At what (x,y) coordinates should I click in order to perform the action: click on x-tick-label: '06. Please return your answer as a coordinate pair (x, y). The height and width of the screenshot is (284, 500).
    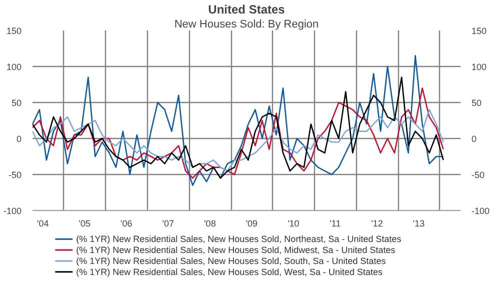
    Looking at the image, I should click on (126, 223).